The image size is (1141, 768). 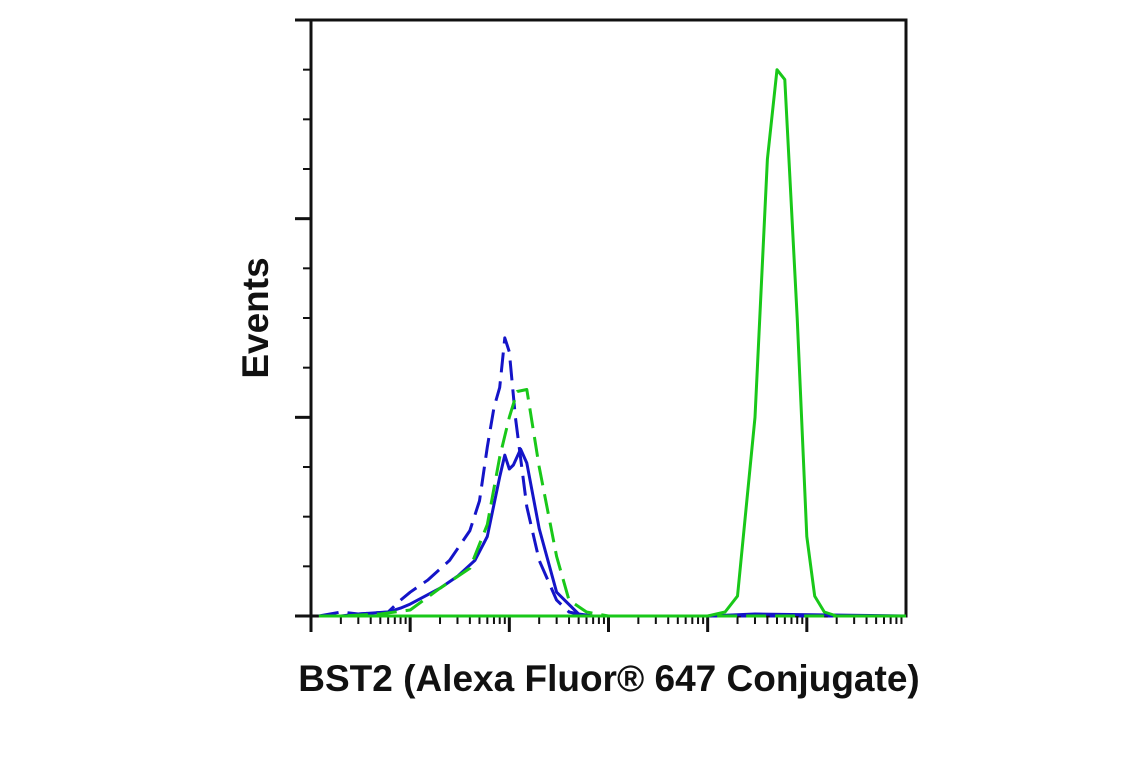 What do you see at coordinates (606, 624) in the screenshot?
I see `x-axis-ticks` at bounding box center [606, 624].